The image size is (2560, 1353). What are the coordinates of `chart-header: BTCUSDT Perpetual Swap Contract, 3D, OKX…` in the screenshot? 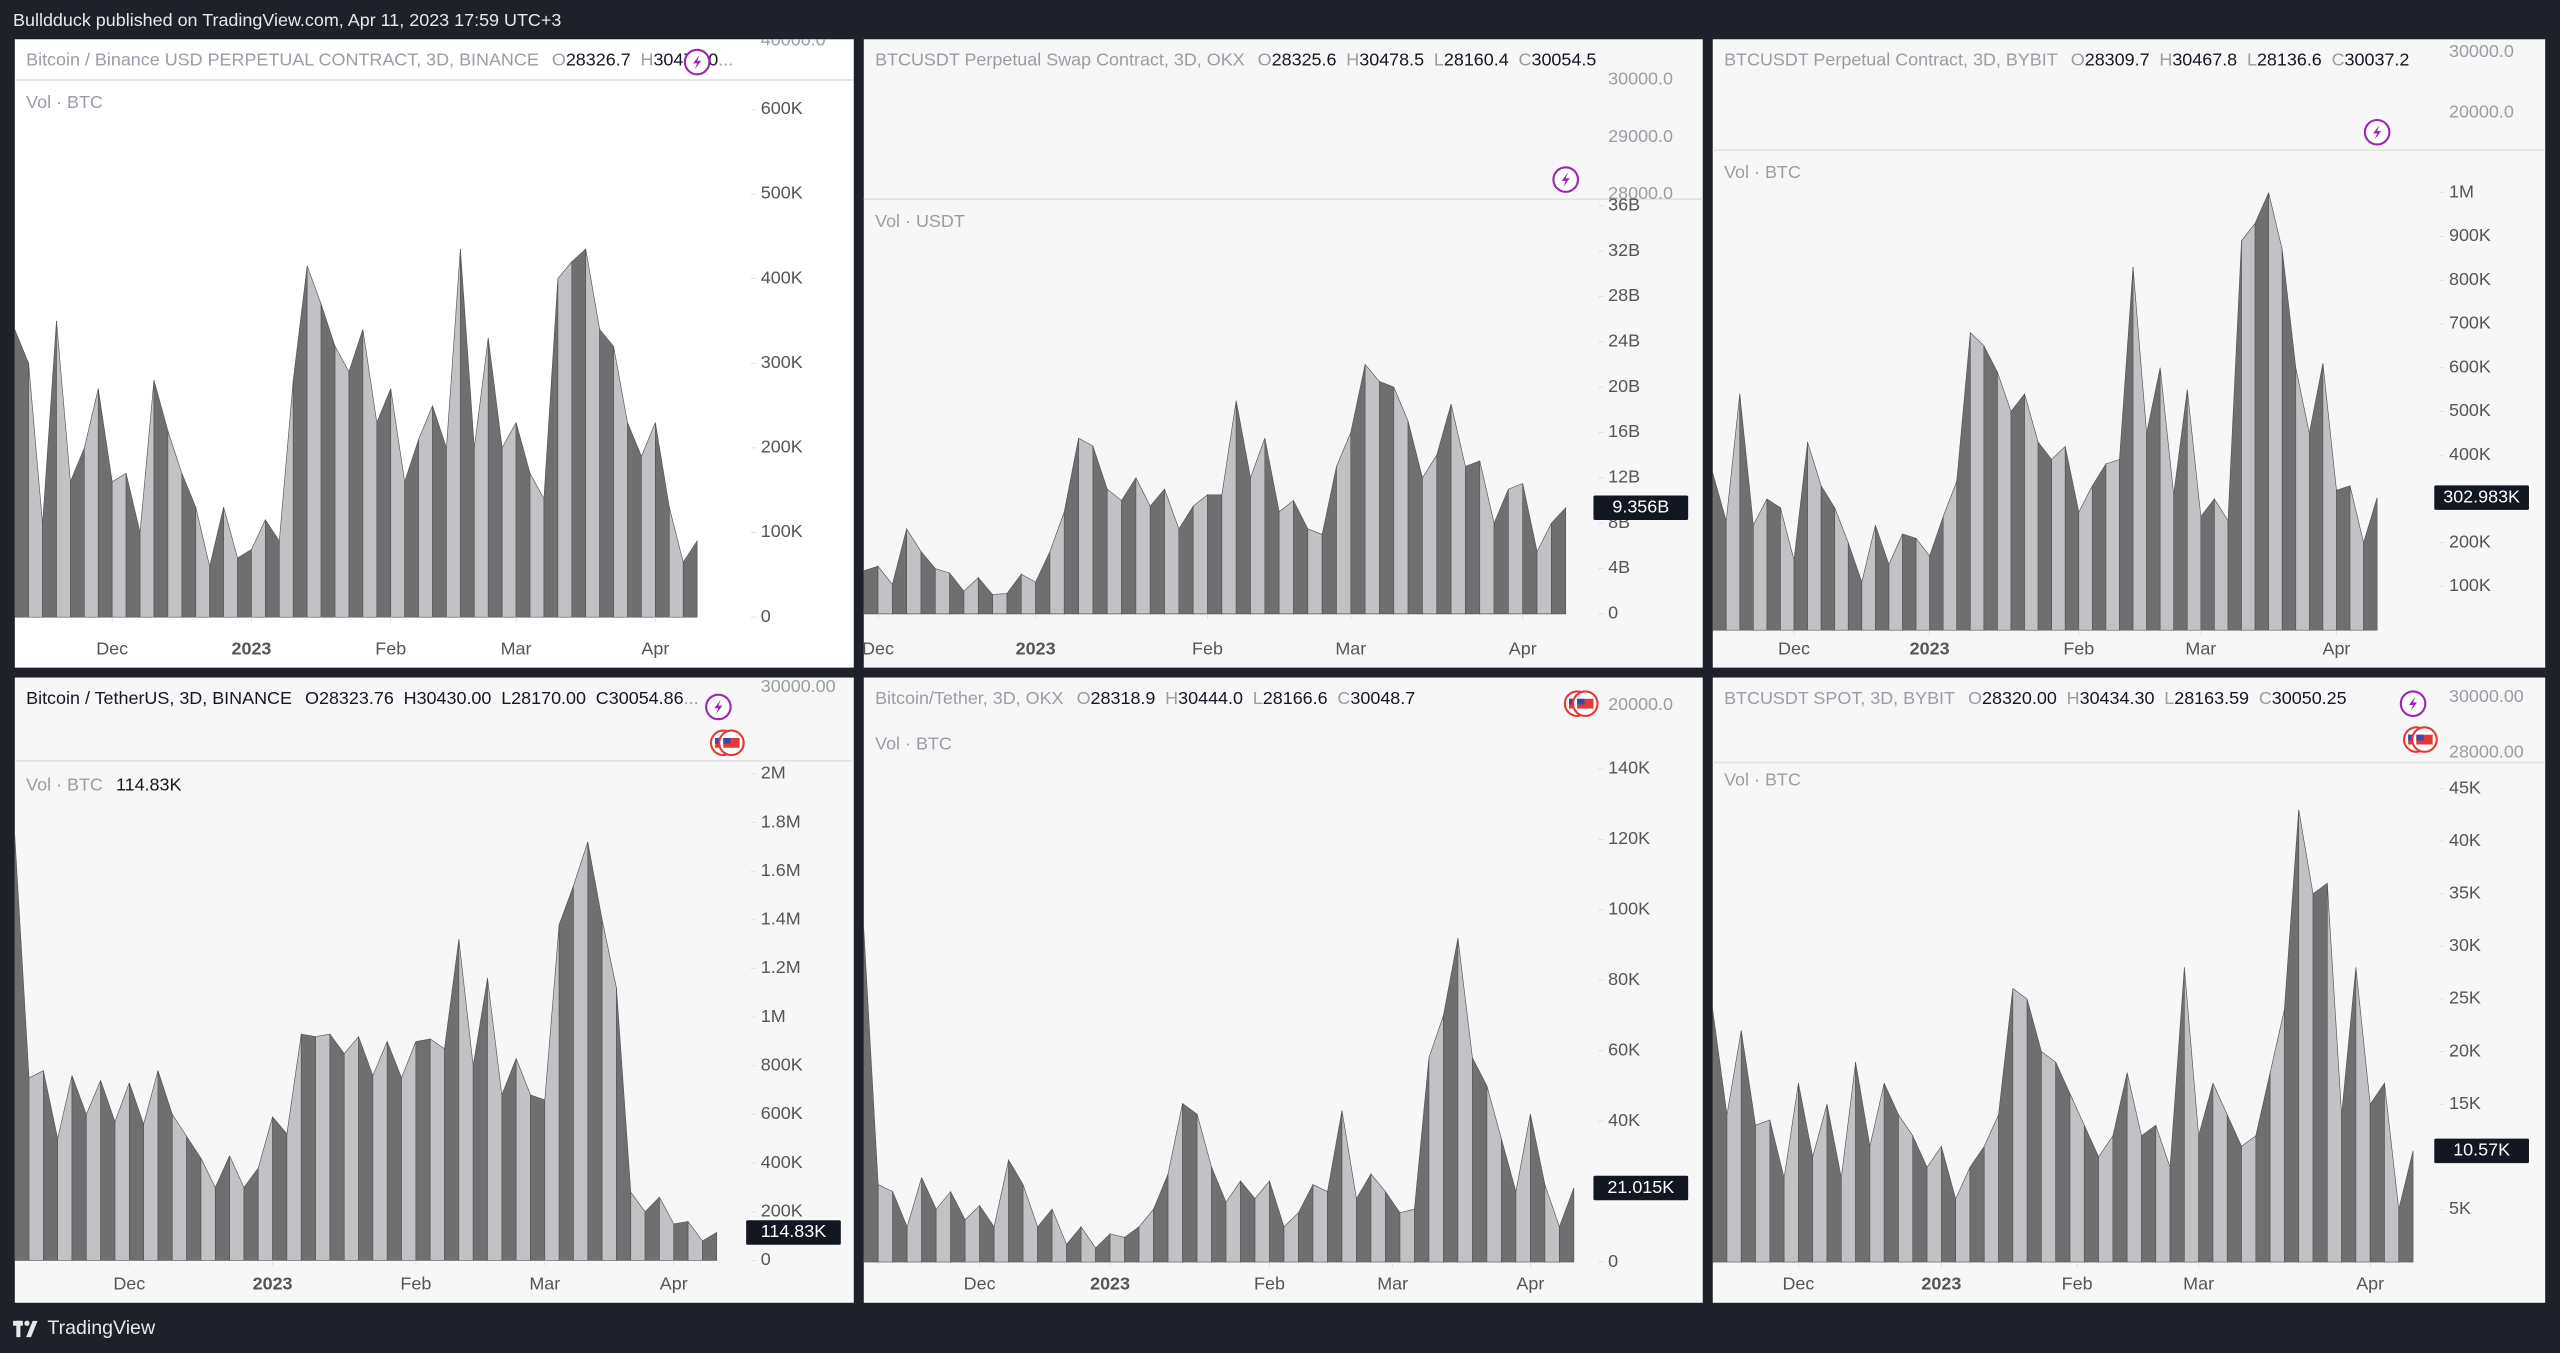 It's located at (1235, 59).